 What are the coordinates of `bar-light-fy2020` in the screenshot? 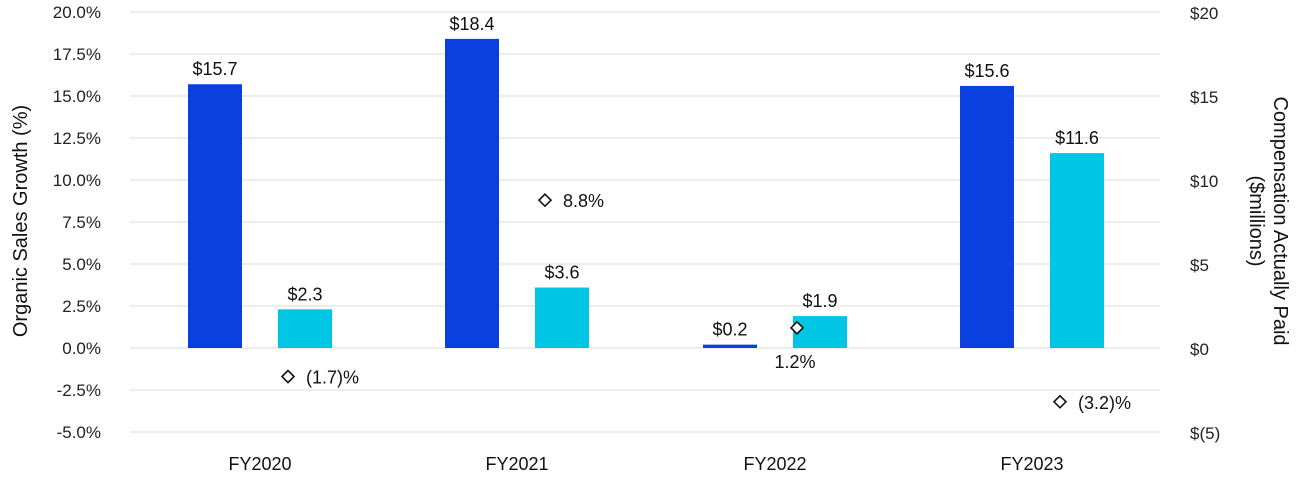 It's located at (305, 328).